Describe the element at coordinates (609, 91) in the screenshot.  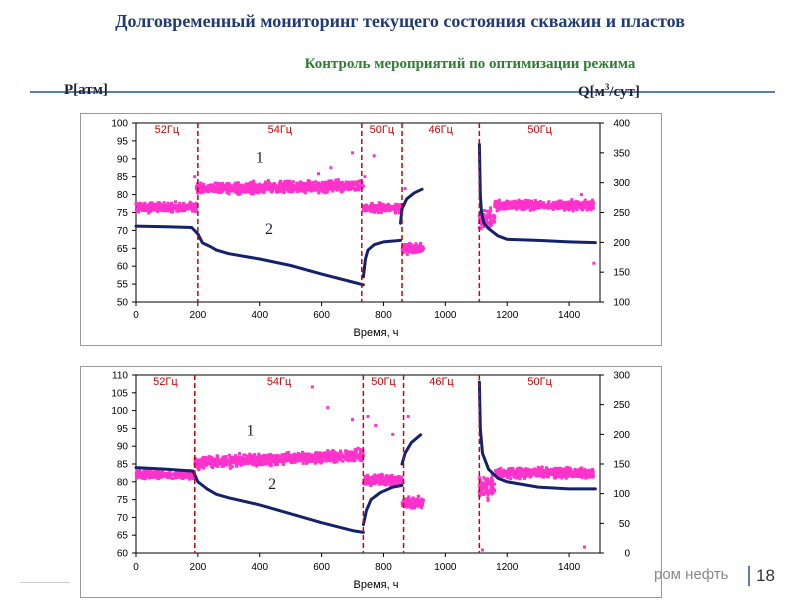
I see `rate-axis-label: Q[м3/сут]` at that location.